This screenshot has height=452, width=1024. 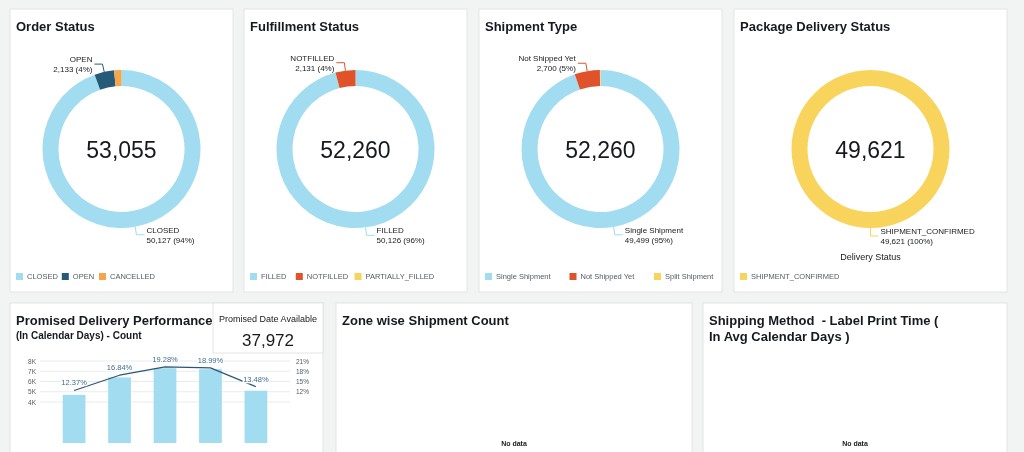 What do you see at coordinates (871, 257) in the screenshot?
I see `text: Delivery Status` at bounding box center [871, 257].